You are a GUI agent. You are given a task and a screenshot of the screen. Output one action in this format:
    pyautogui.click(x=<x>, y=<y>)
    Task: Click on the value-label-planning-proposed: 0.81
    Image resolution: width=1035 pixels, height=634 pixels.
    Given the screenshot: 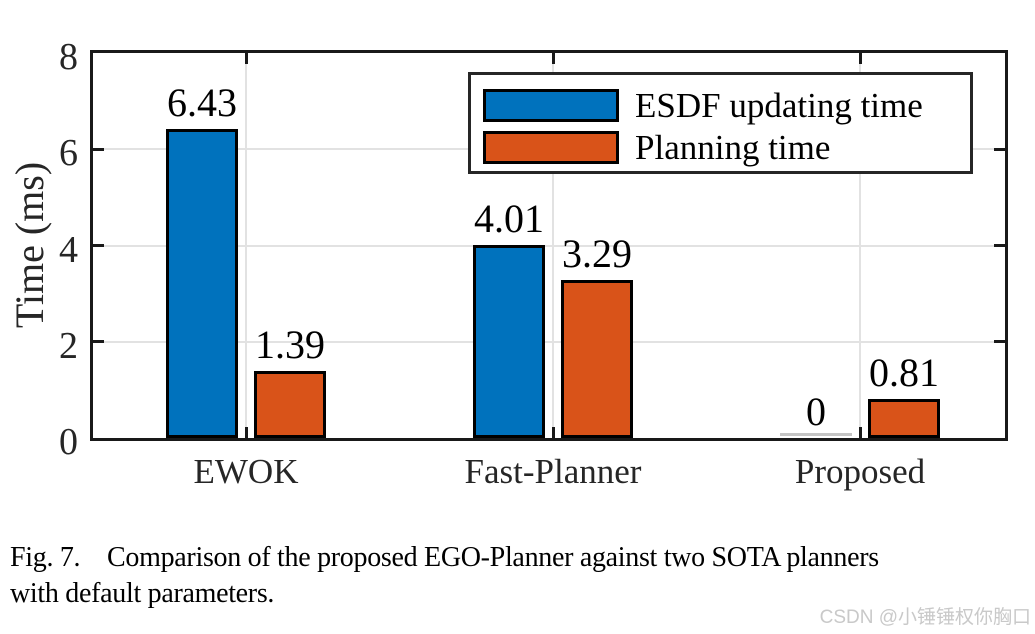 What is the action you would take?
    pyautogui.click(x=904, y=373)
    